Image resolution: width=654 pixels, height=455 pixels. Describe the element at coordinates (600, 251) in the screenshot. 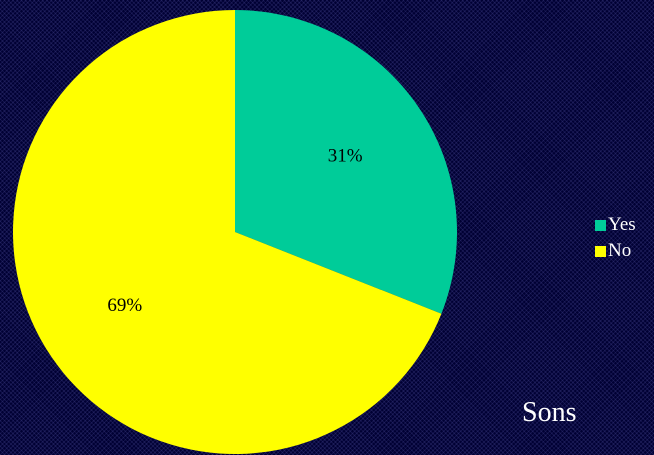

I see `legend-swatch-no` at that location.